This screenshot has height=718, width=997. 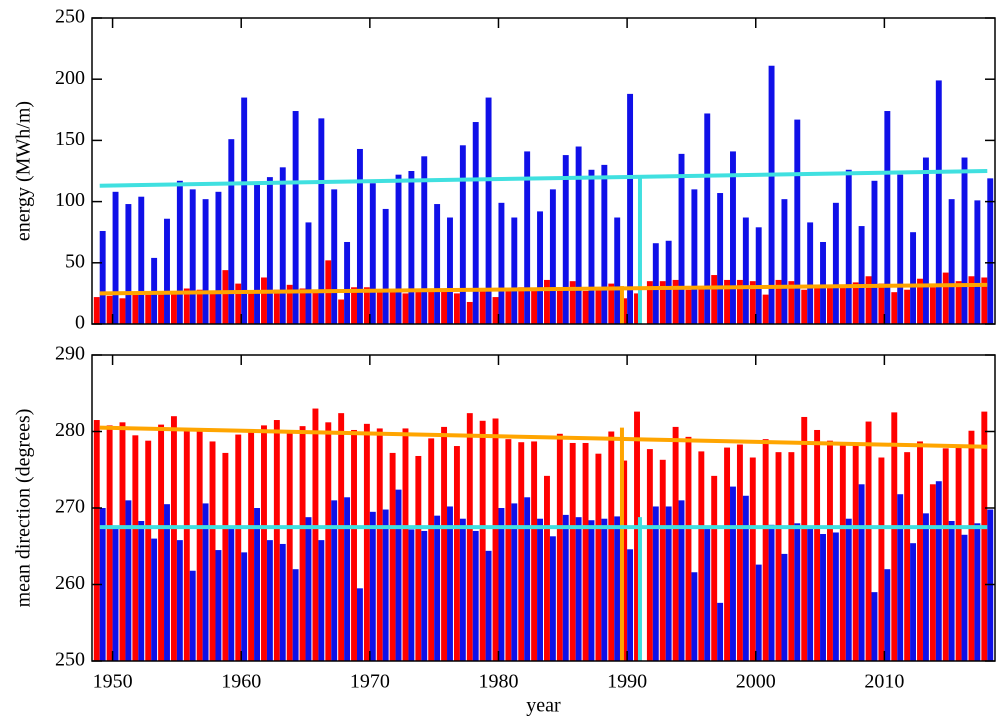 I want to click on y-tick-label: 100, so click(x=70, y=200).